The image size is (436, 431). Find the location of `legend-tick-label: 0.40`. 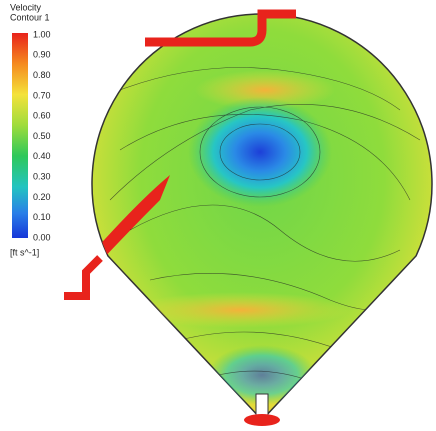

legend-tick-label: 0.40 is located at coordinates (42, 156).